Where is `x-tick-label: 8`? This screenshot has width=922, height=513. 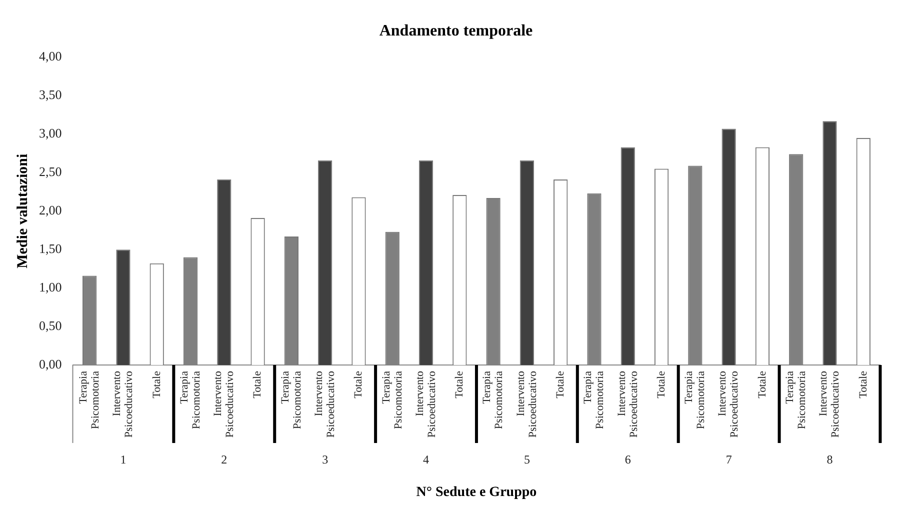 x-tick-label: 8 is located at coordinates (829, 459).